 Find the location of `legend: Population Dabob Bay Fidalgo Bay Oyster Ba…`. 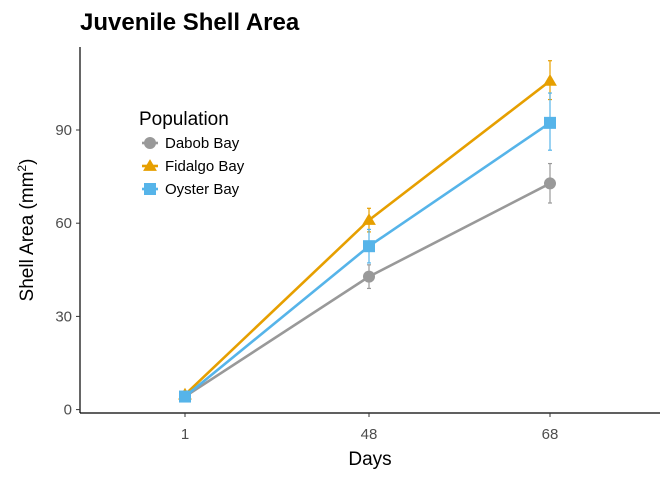

legend: Population Dabob Bay Fidalgo Bay Oyster Ba… is located at coordinates (192, 153).